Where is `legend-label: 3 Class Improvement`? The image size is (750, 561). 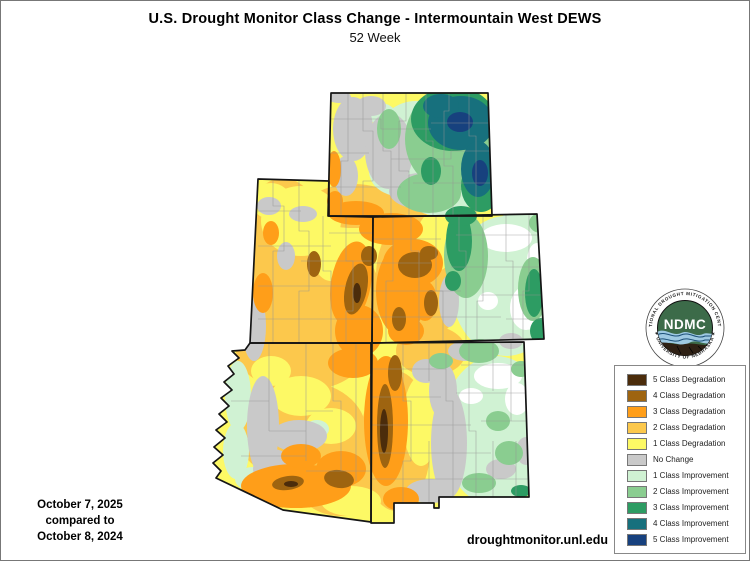
legend-label: 3 Class Improvement is located at coordinates (691, 507).